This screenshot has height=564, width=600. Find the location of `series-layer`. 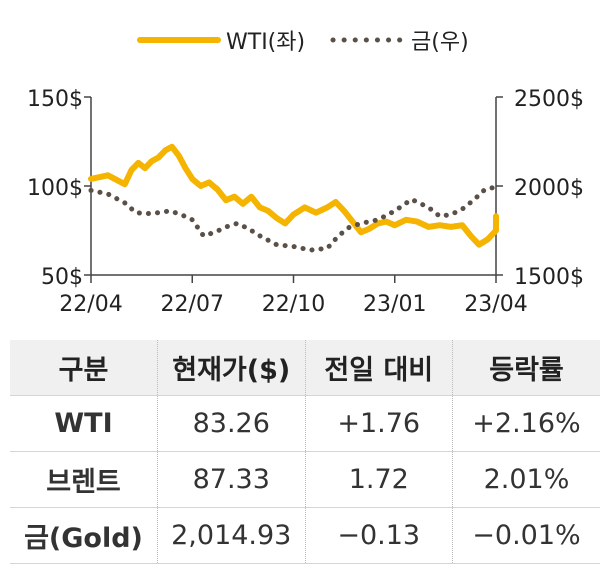

series-layer is located at coordinates (293, 199).